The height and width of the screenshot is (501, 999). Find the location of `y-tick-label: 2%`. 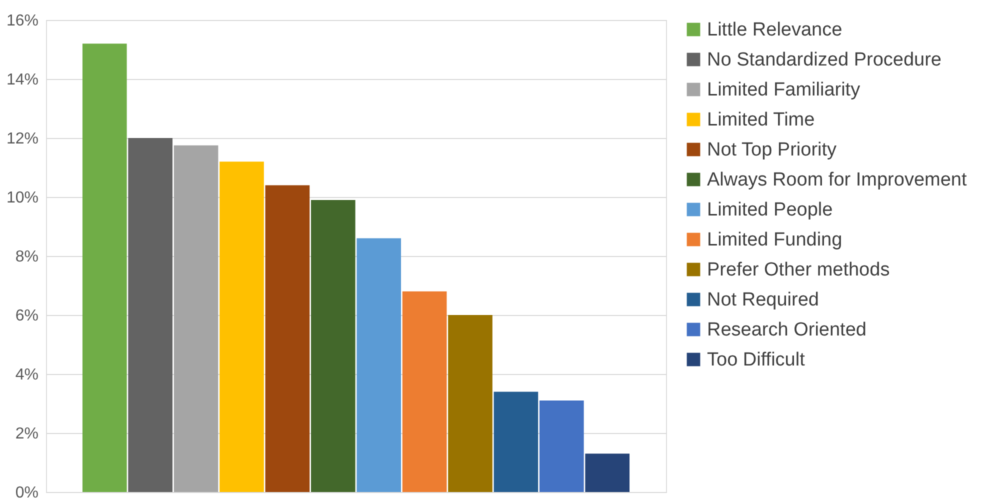

y-tick-label: 2% is located at coordinates (26, 434).